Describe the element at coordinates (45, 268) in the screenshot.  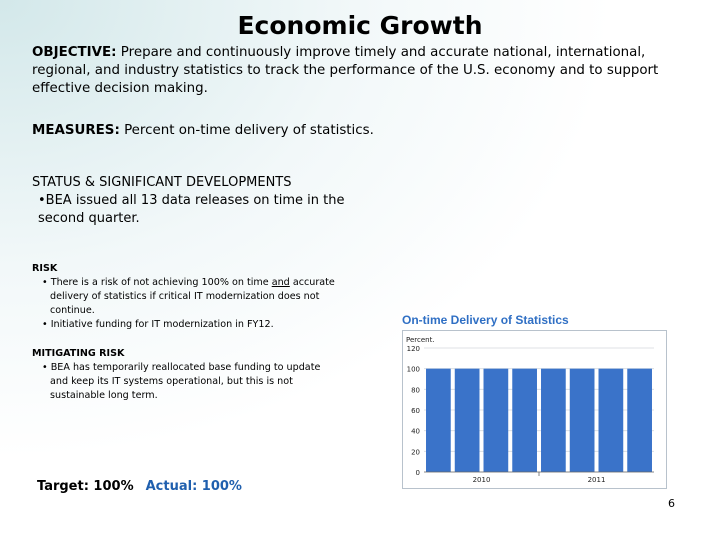
I see `risk-heading: RISK` at that location.